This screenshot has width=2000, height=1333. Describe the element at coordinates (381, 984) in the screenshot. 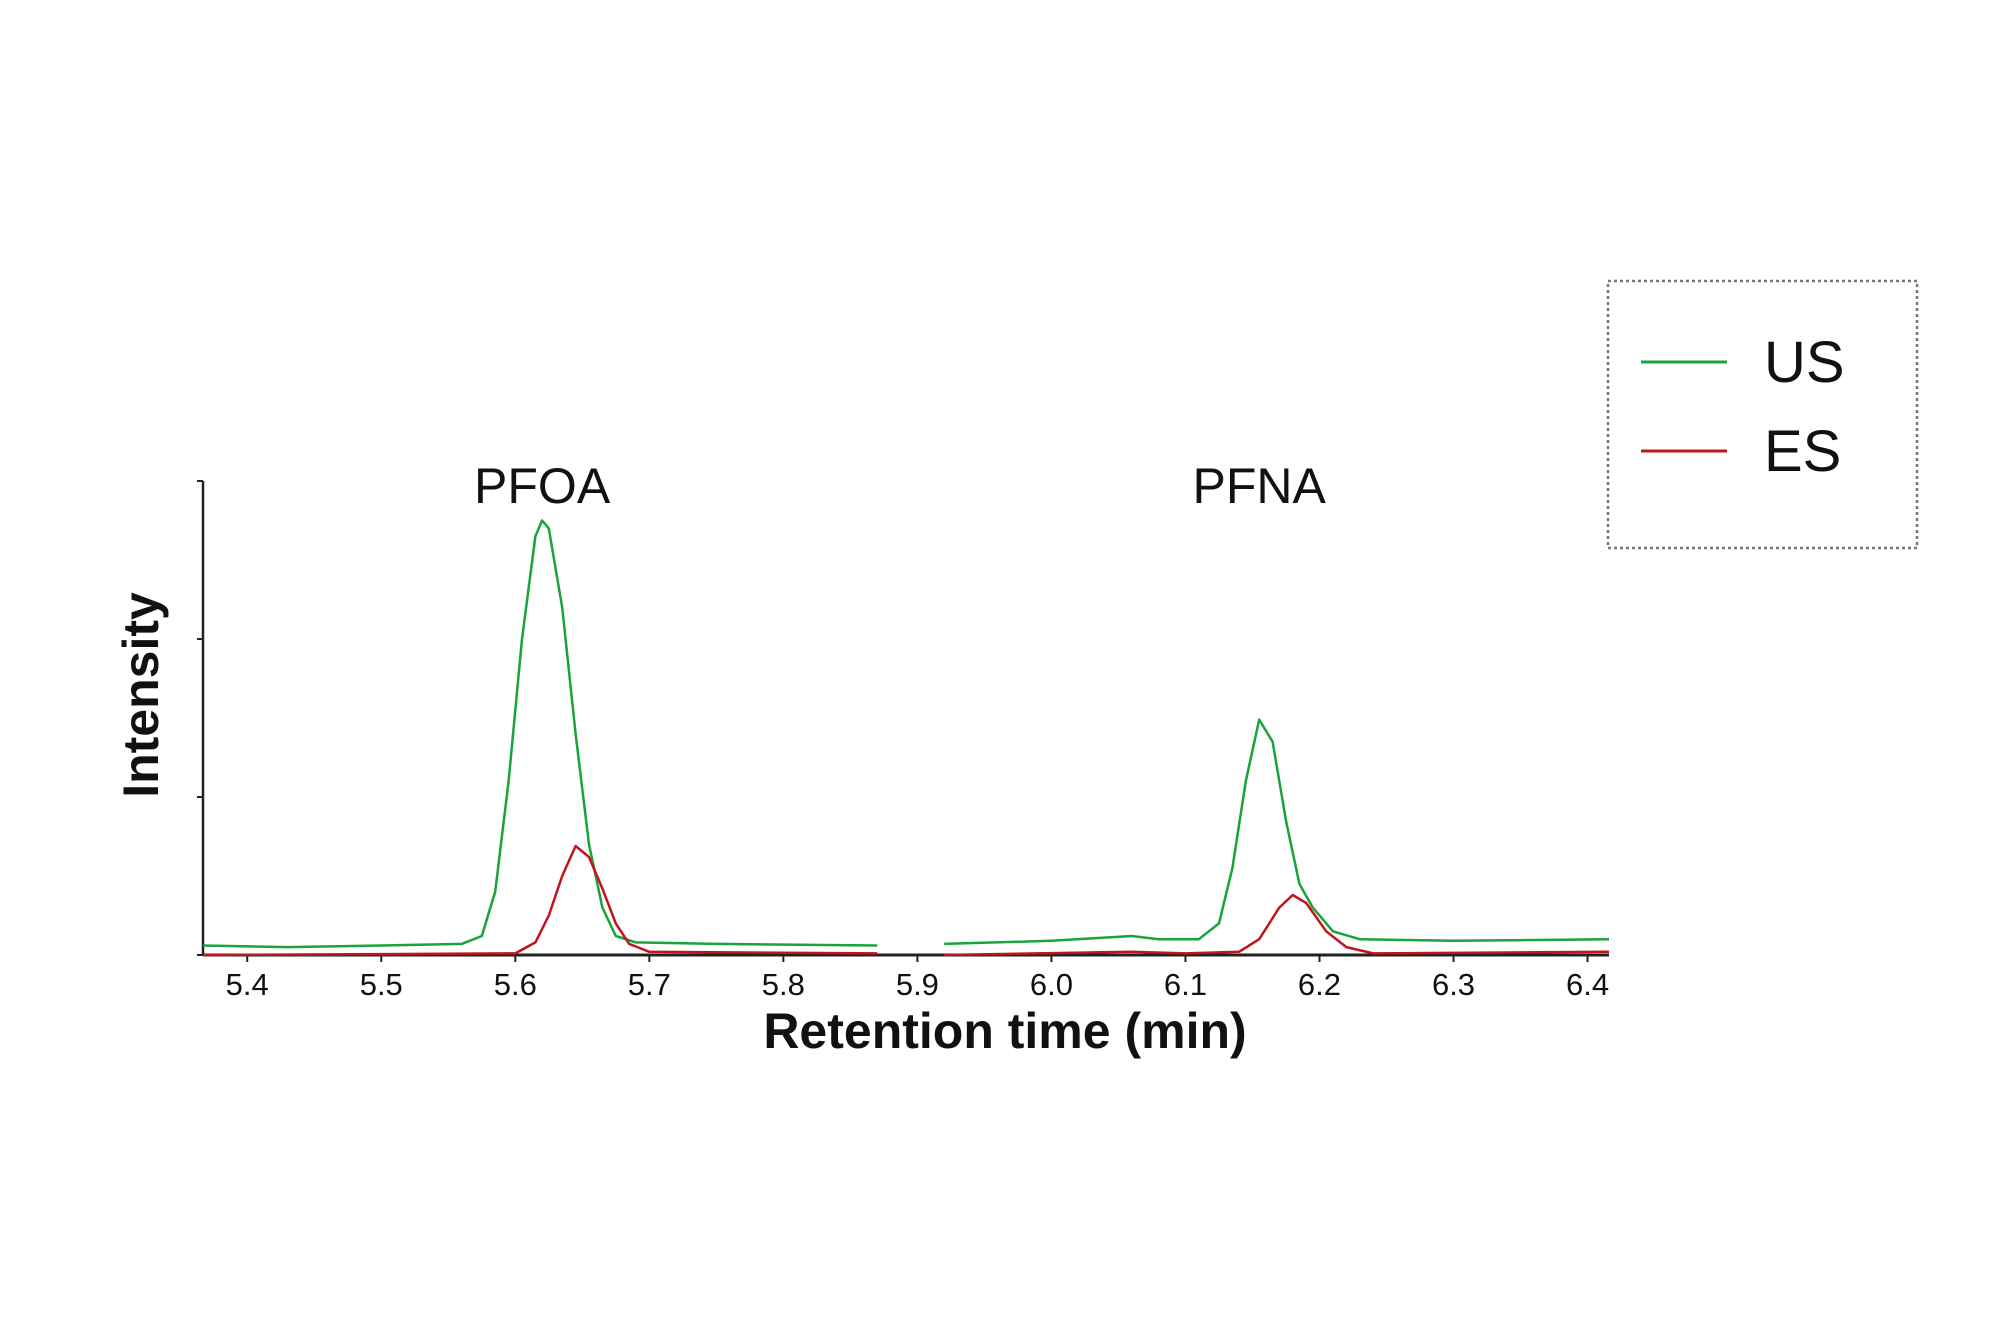

I see `x-tick-label: 5.5` at that location.